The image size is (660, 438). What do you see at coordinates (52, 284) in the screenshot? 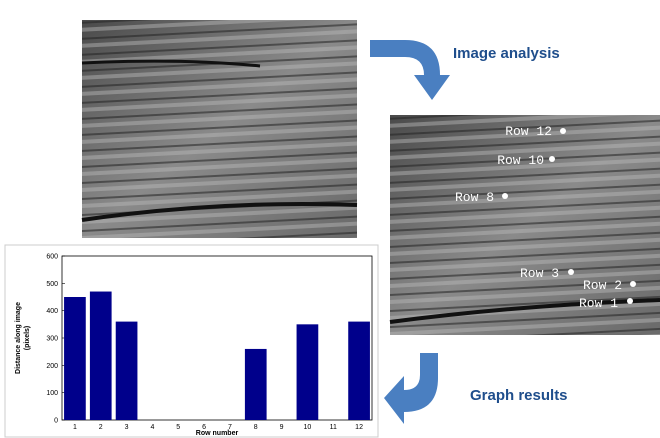
I see `y-tick-label: 500` at bounding box center [52, 284].